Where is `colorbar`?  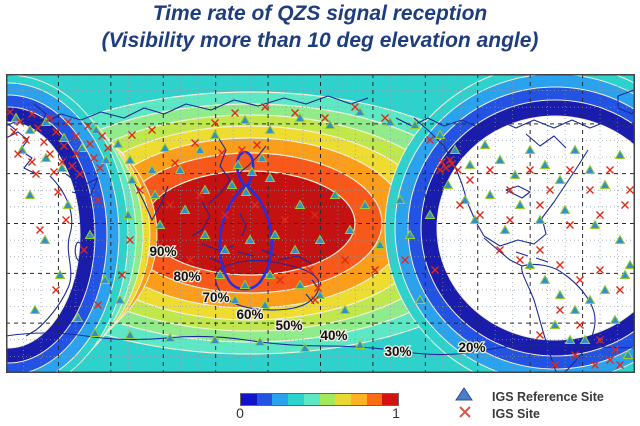 colorbar is located at coordinates (319, 399).